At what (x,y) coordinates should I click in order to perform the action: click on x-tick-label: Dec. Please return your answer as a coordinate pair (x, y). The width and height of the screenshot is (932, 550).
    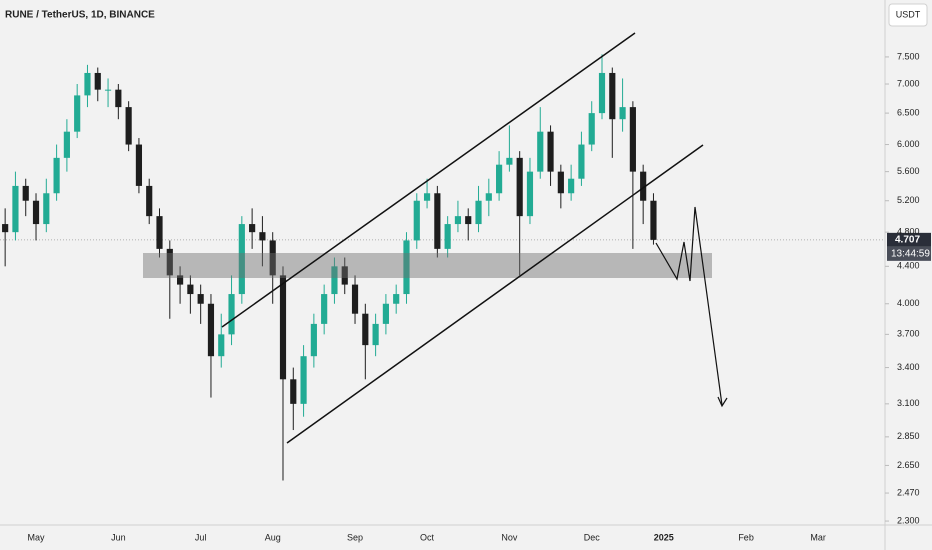
    Looking at the image, I should click on (592, 537).